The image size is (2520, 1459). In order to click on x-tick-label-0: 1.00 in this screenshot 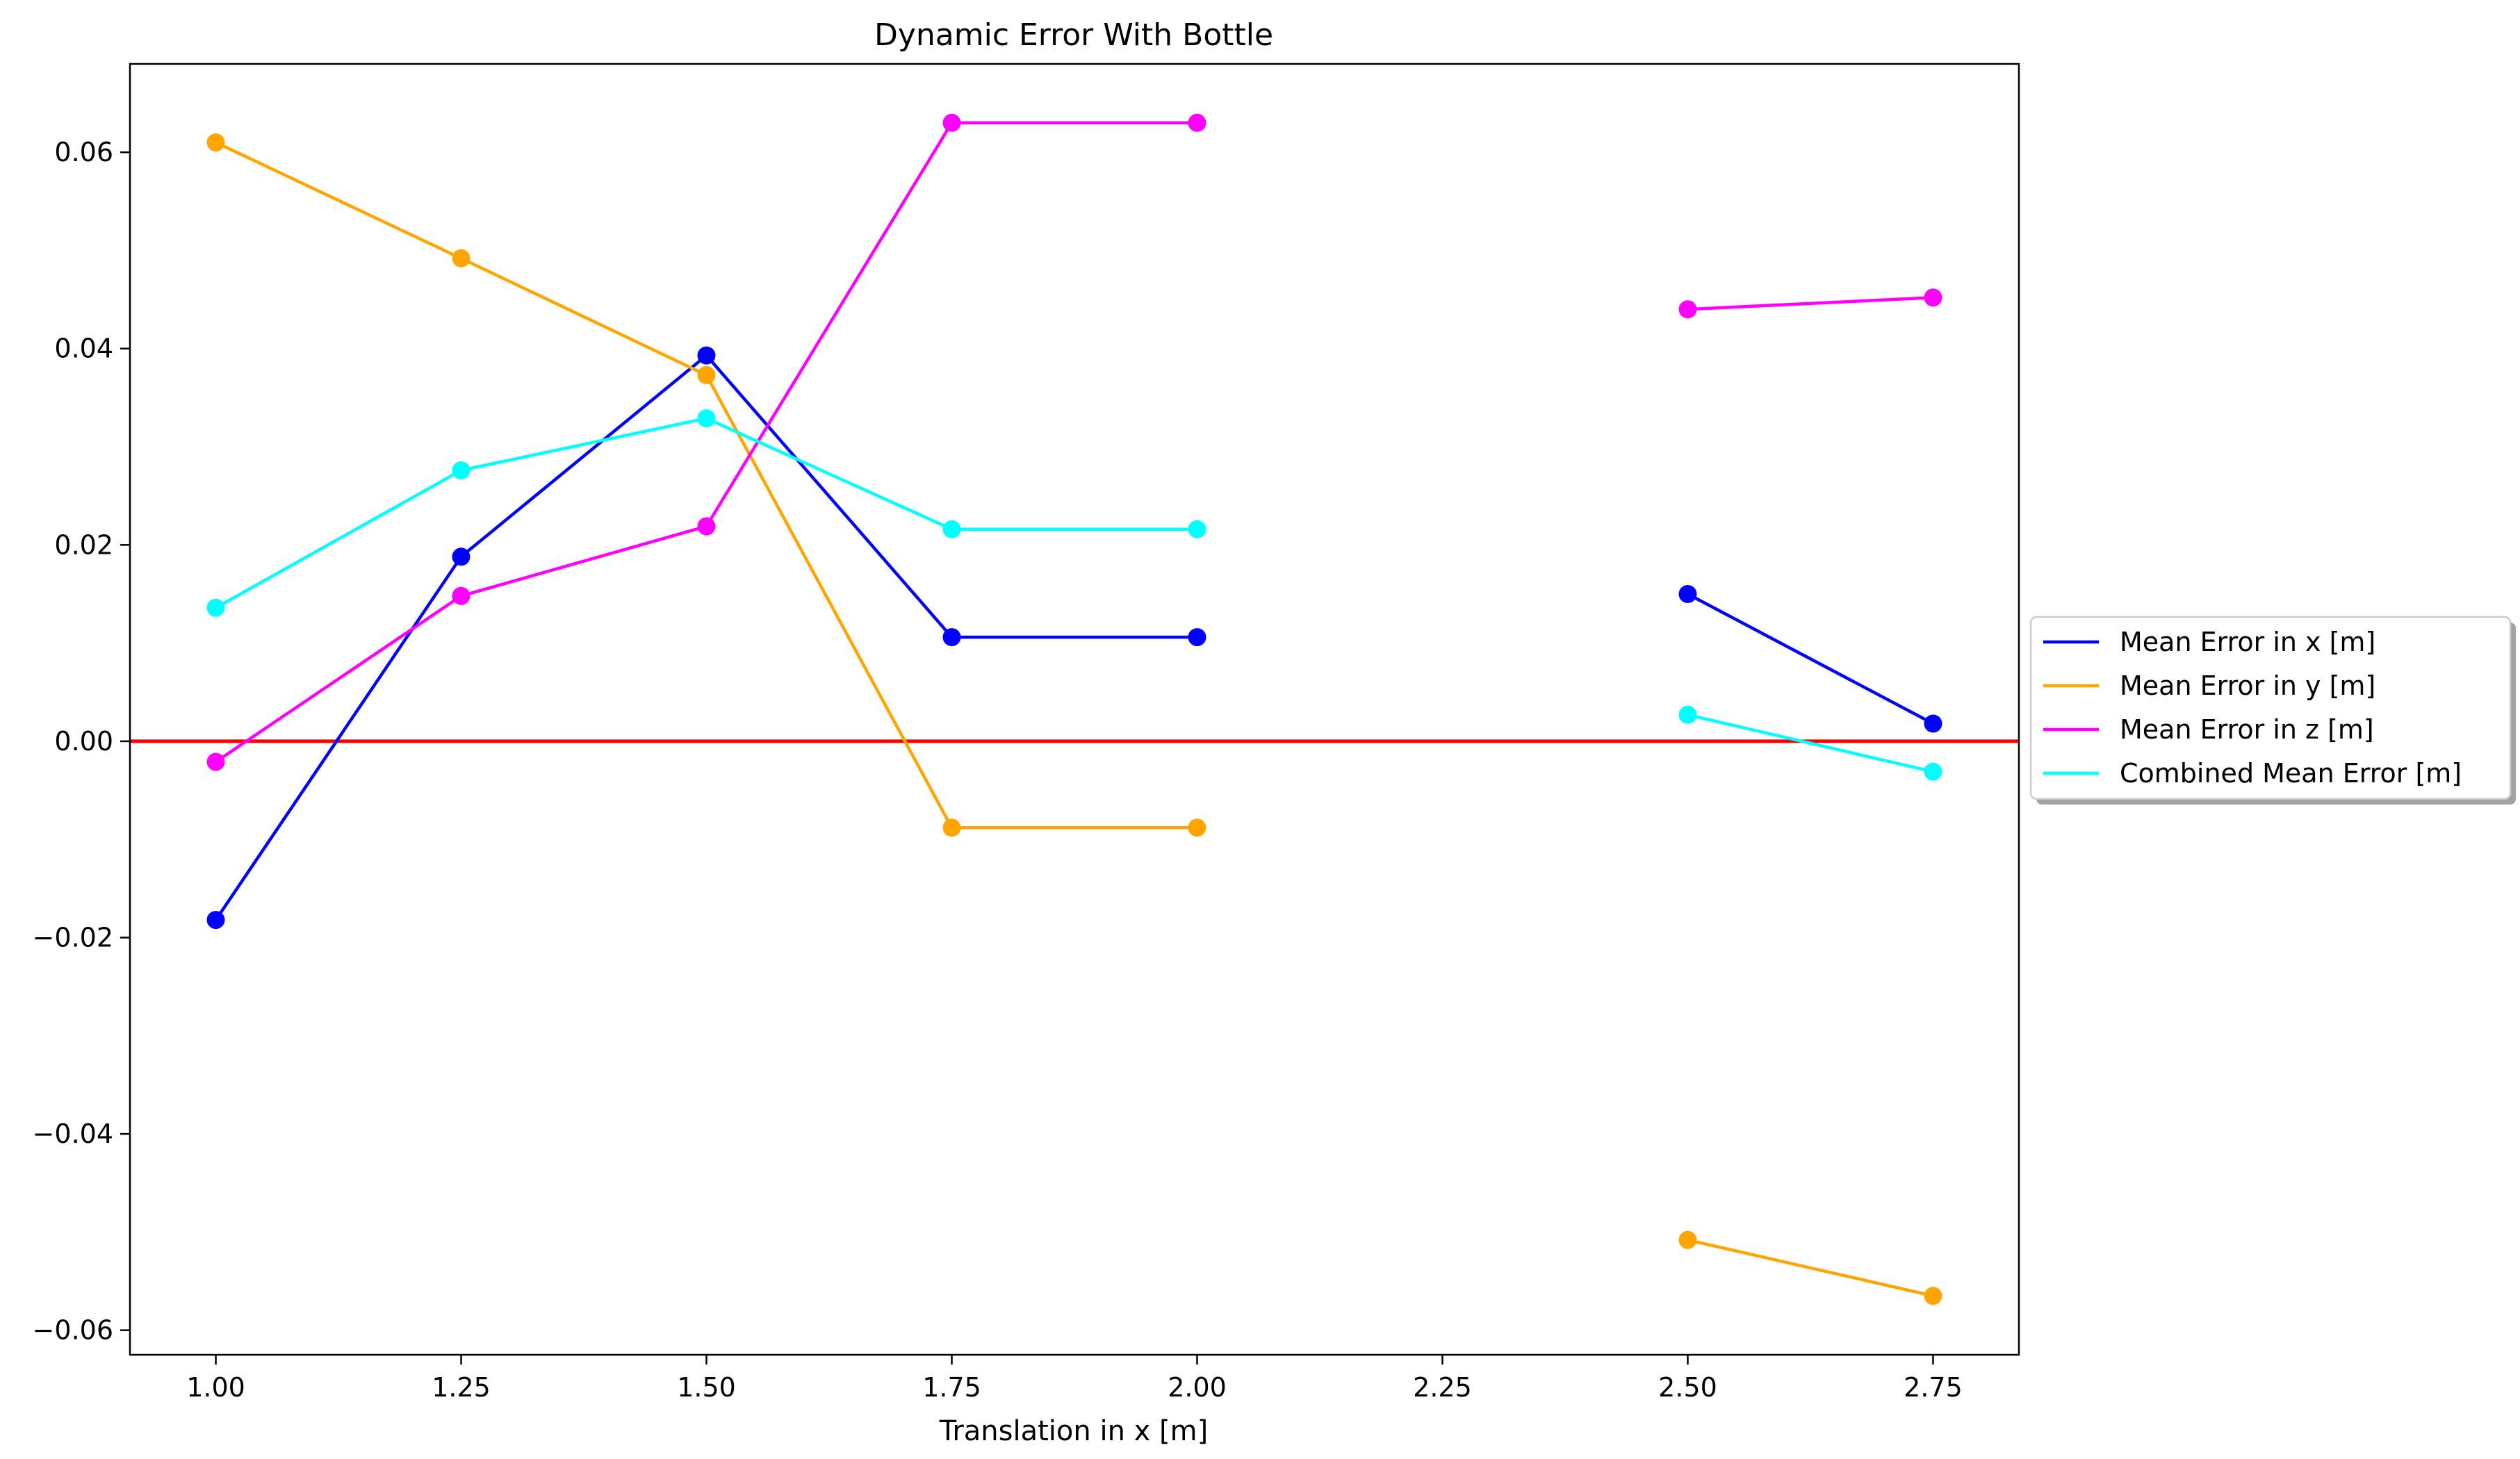, I will do `click(216, 1388)`.